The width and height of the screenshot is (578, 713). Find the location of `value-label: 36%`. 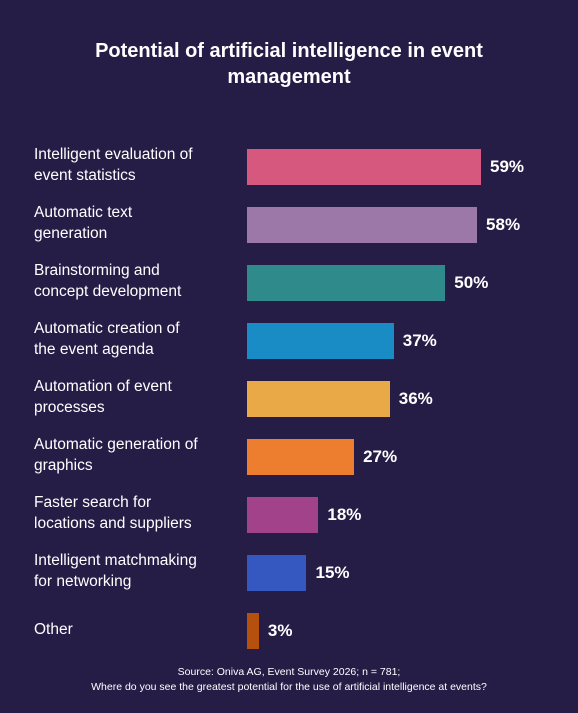

value-label: 36% is located at coordinates (415, 398).